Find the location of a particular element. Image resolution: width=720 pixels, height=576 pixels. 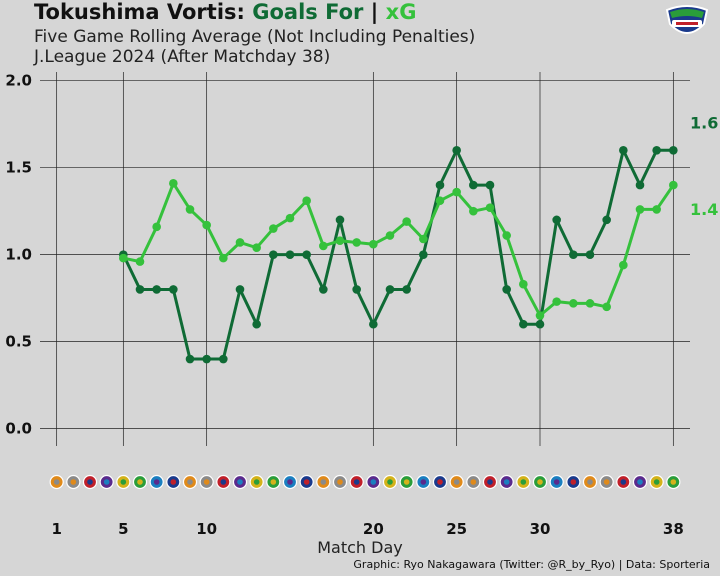

chart-title: Tokushima Vortis: Goals For | xG is located at coordinates (225, 12).